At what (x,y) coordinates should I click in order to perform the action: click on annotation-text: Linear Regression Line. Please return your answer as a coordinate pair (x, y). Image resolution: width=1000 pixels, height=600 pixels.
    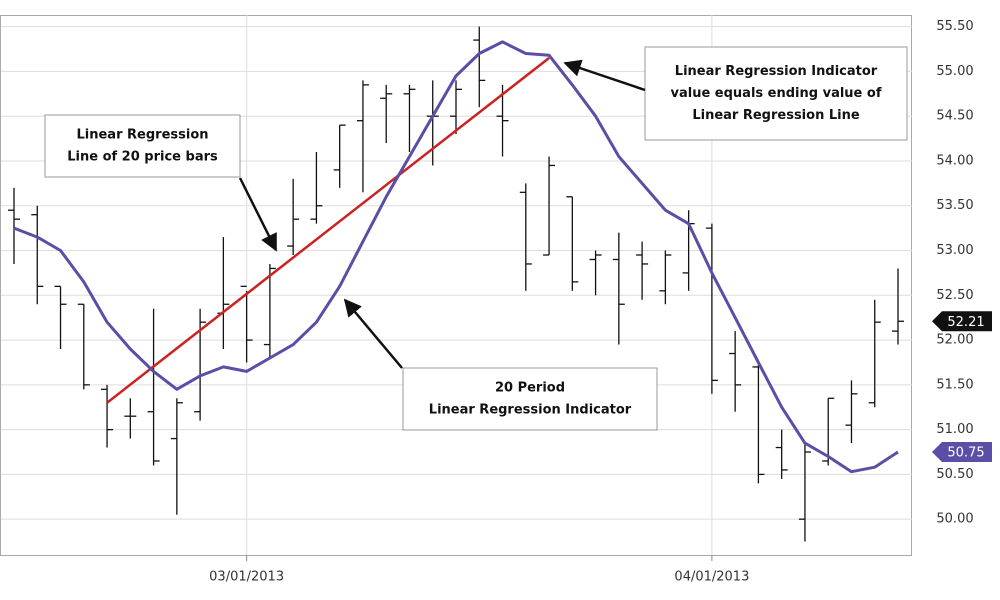
    Looking at the image, I should click on (776, 115).